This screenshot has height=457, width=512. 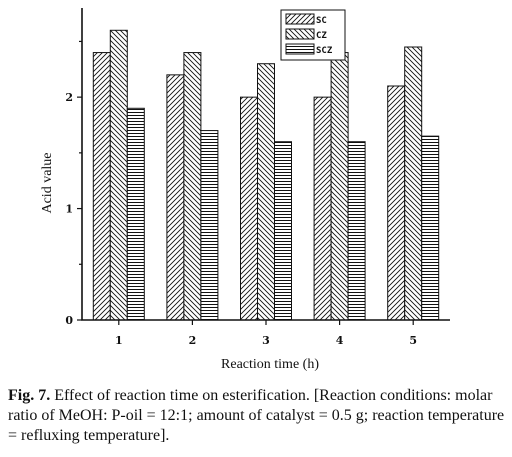 I want to click on legend-label-cz: CZ, so click(x=321, y=36).